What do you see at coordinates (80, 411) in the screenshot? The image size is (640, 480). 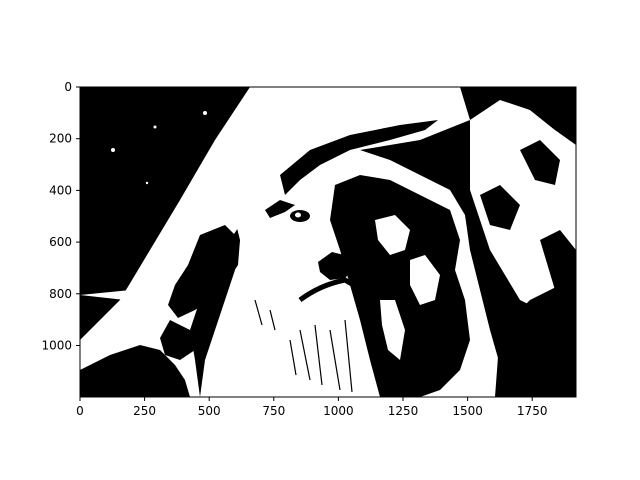 I see `x-tick-label: 0` at bounding box center [80, 411].